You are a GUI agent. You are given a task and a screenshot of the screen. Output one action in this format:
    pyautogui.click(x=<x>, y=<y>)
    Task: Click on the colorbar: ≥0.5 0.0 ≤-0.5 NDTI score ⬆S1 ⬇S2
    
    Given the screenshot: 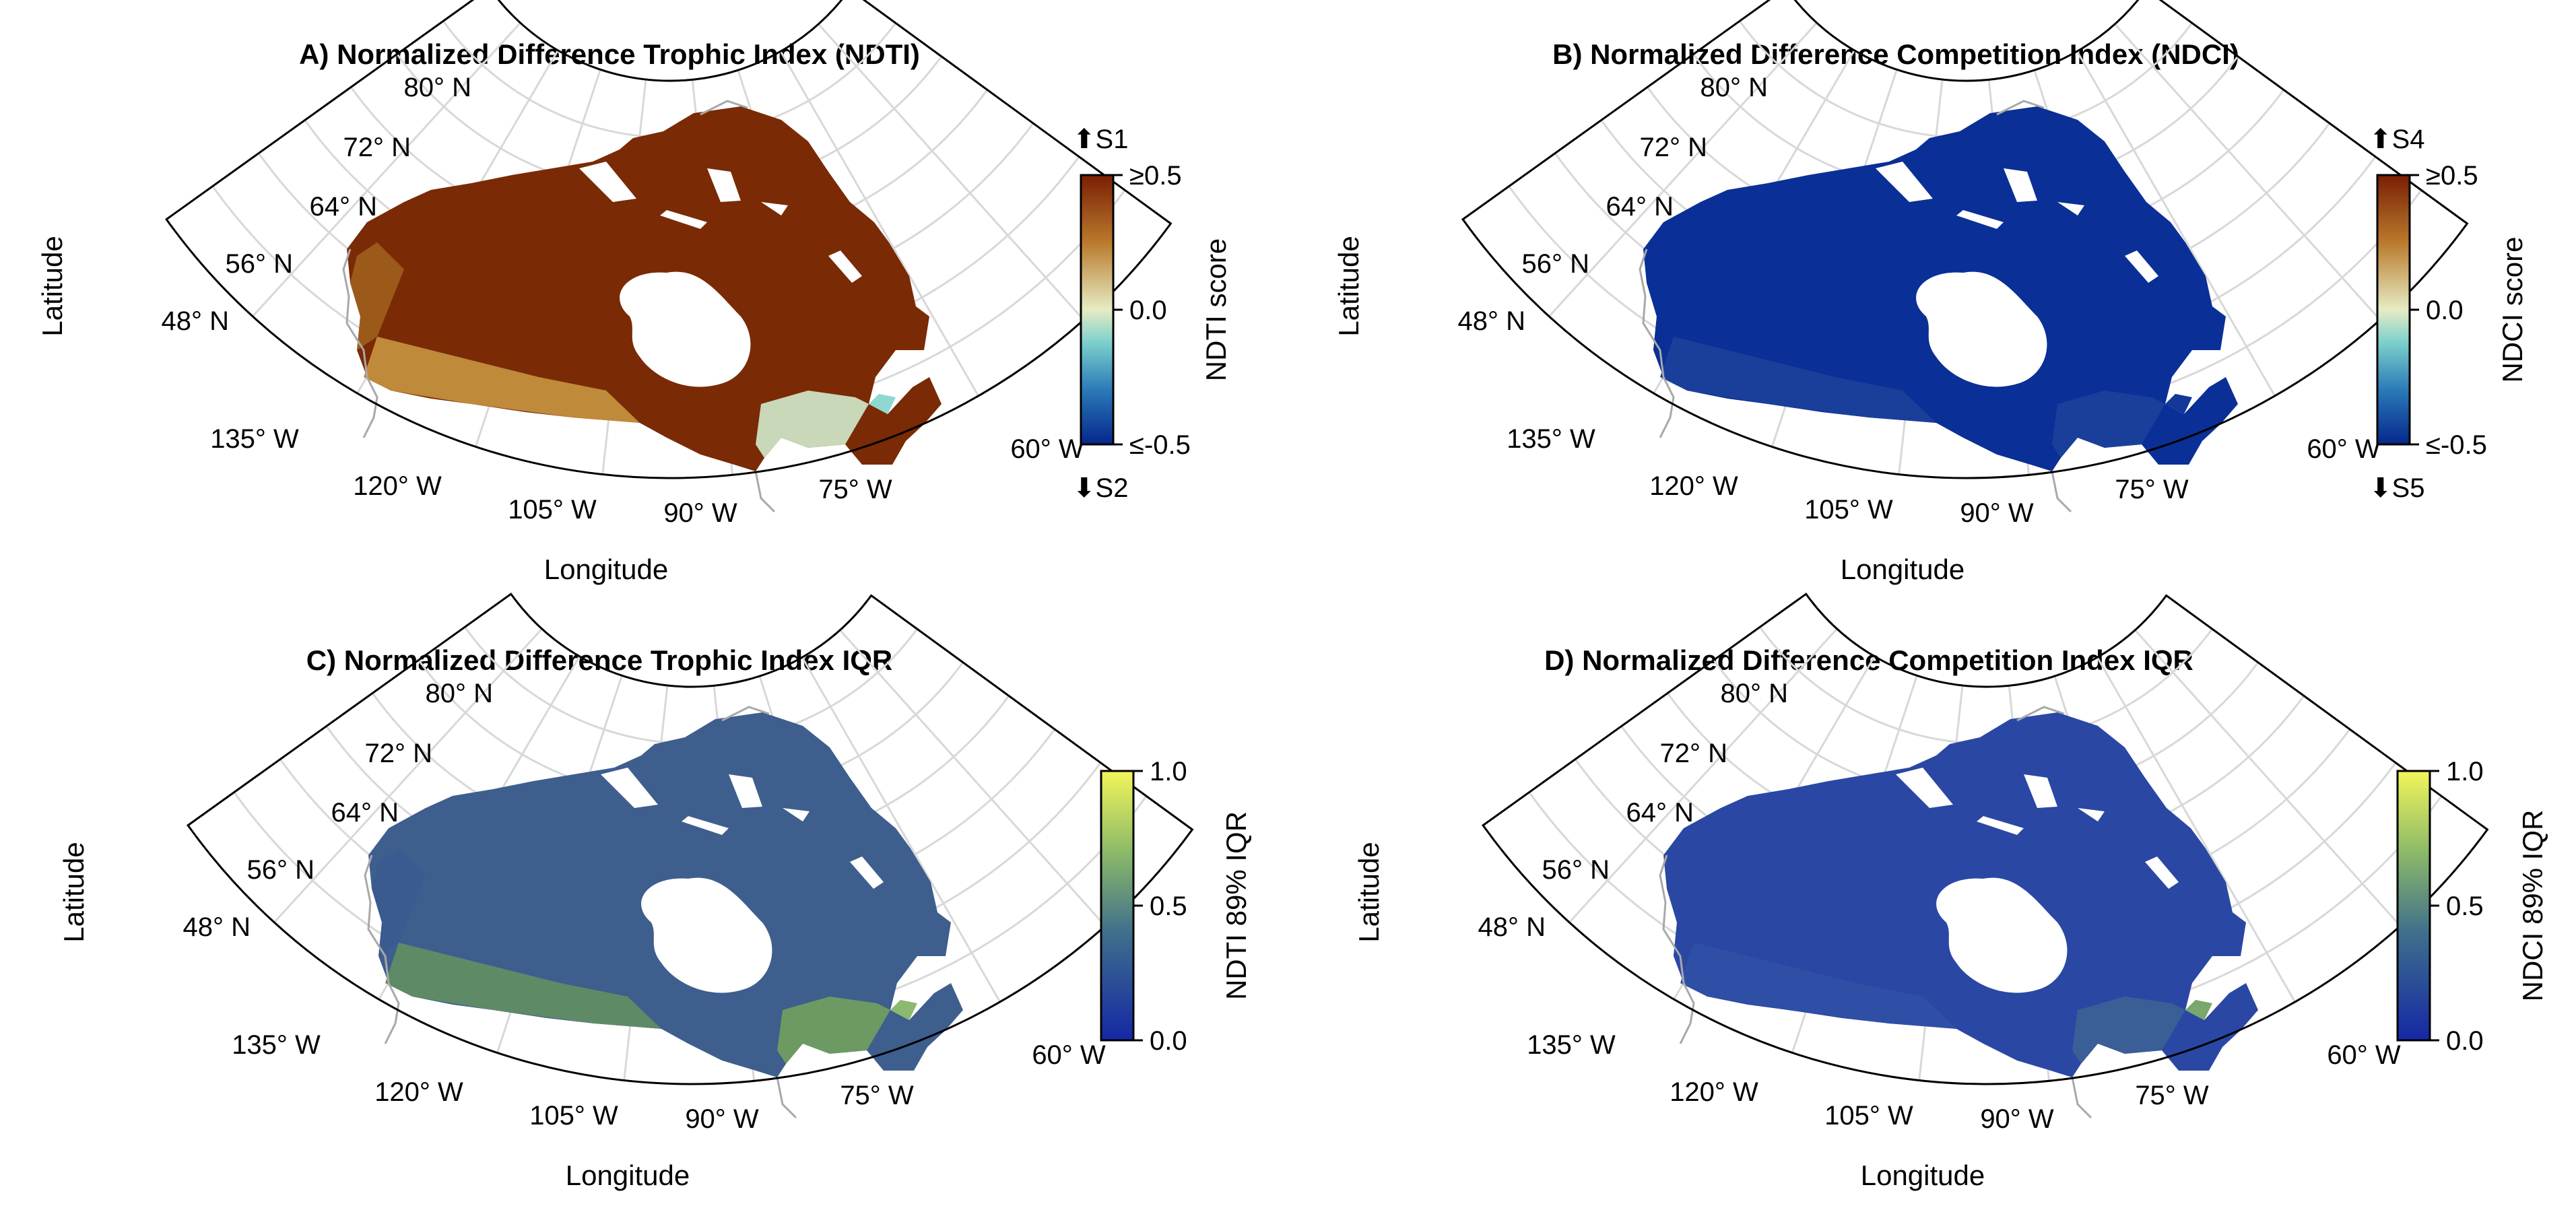 What is the action you would take?
    pyautogui.click(x=1152, y=314)
    